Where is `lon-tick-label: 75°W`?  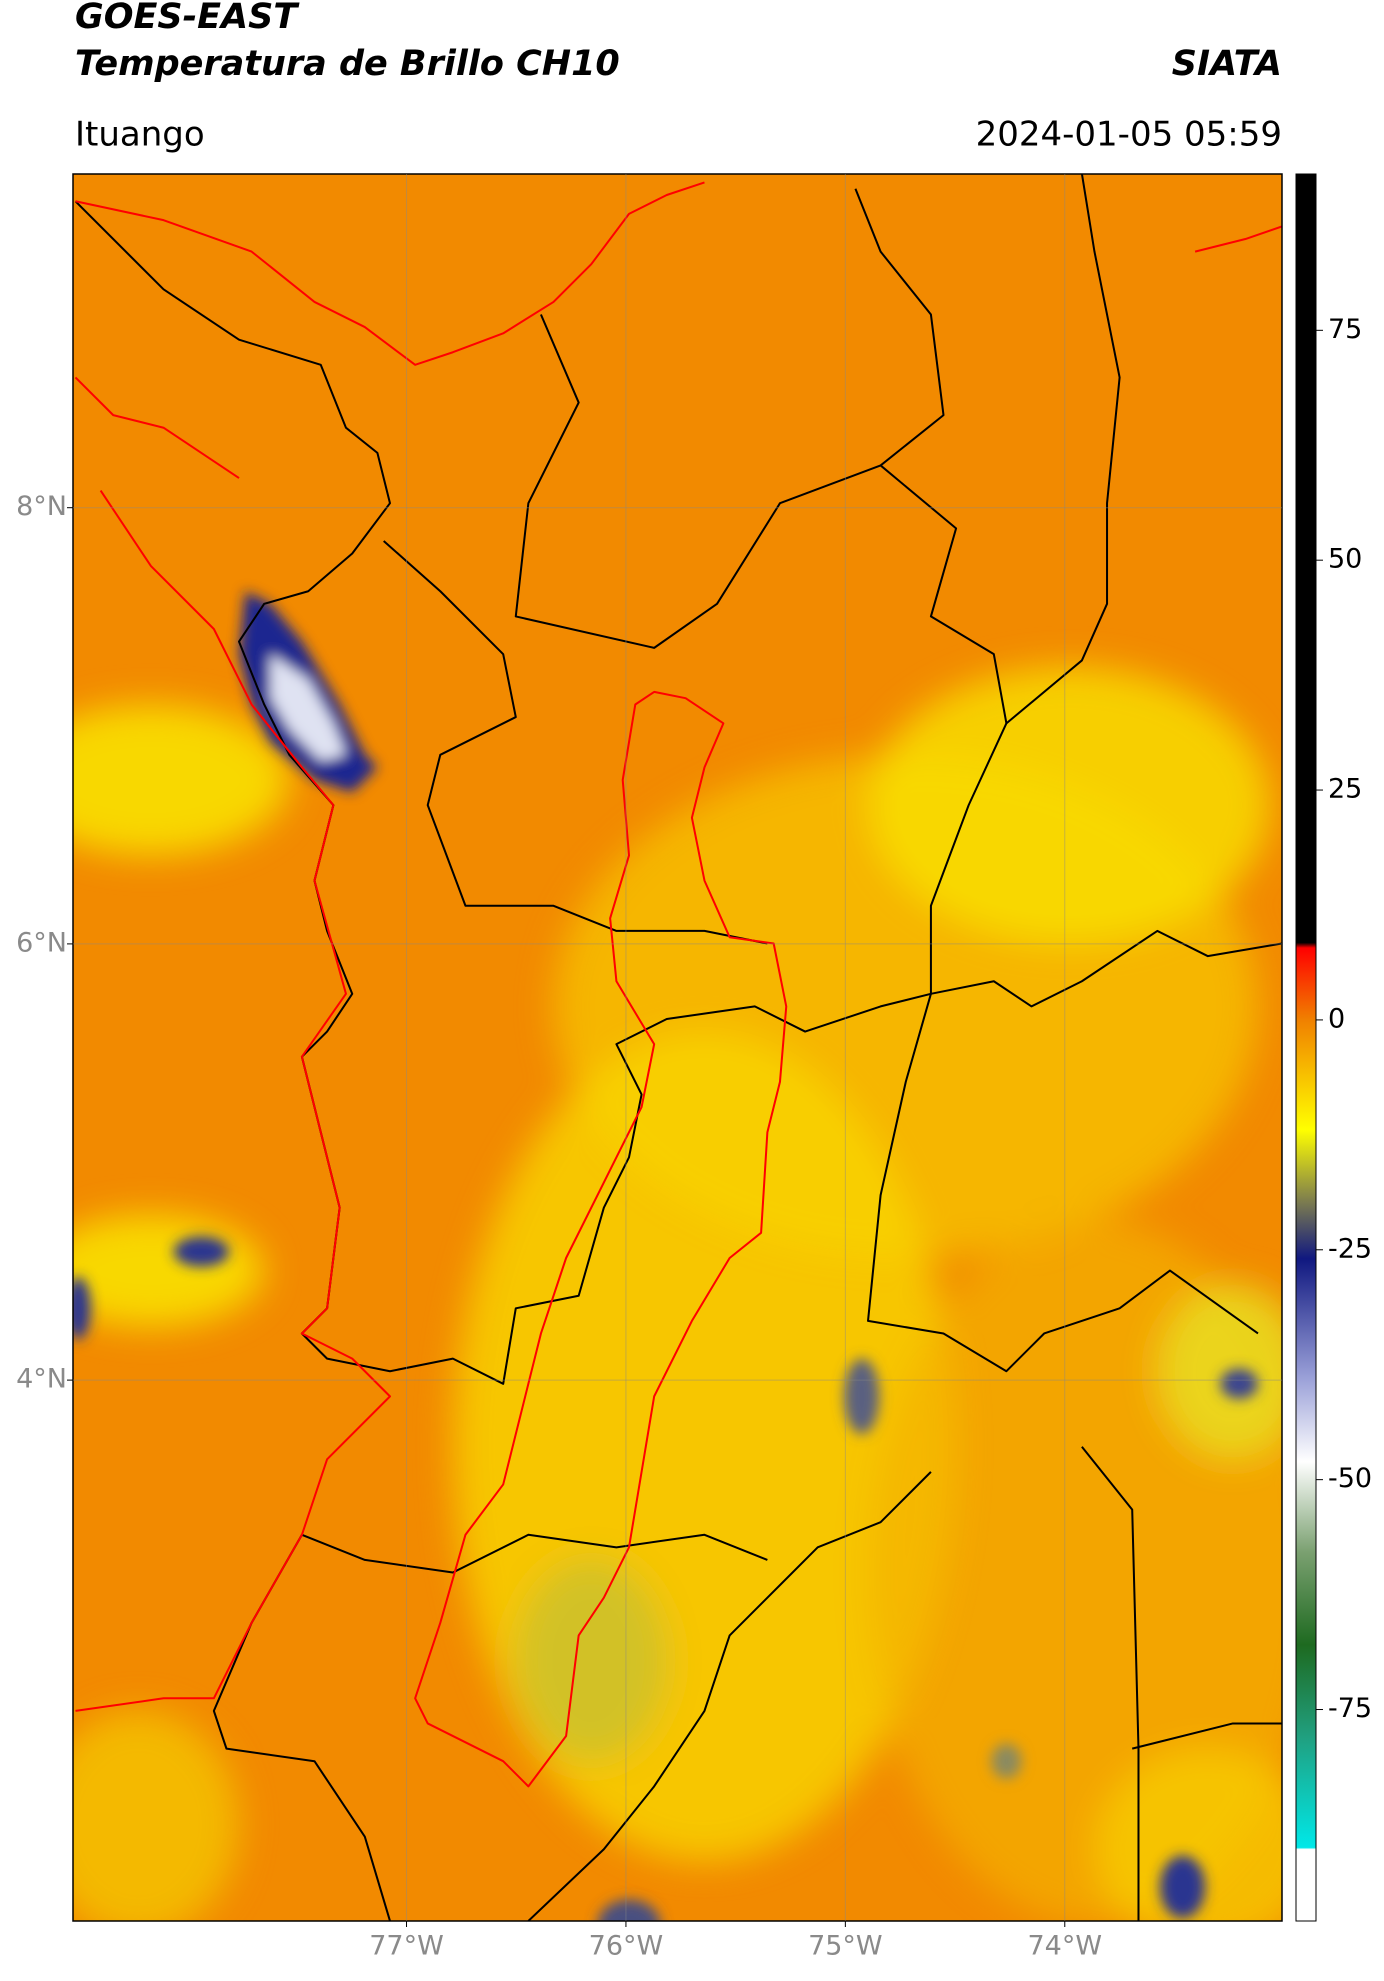 lon-tick-label: 75°W is located at coordinates (845, 1946).